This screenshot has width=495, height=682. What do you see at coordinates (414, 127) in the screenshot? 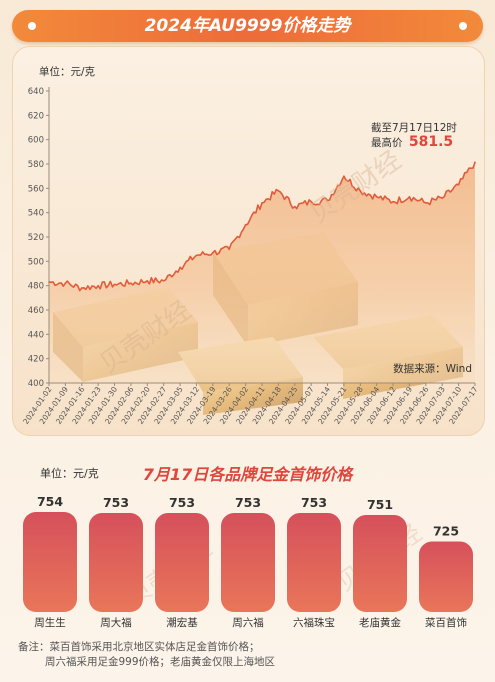
I see `annotation-date: 截至7月17日12时` at bounding box center [414, 127].